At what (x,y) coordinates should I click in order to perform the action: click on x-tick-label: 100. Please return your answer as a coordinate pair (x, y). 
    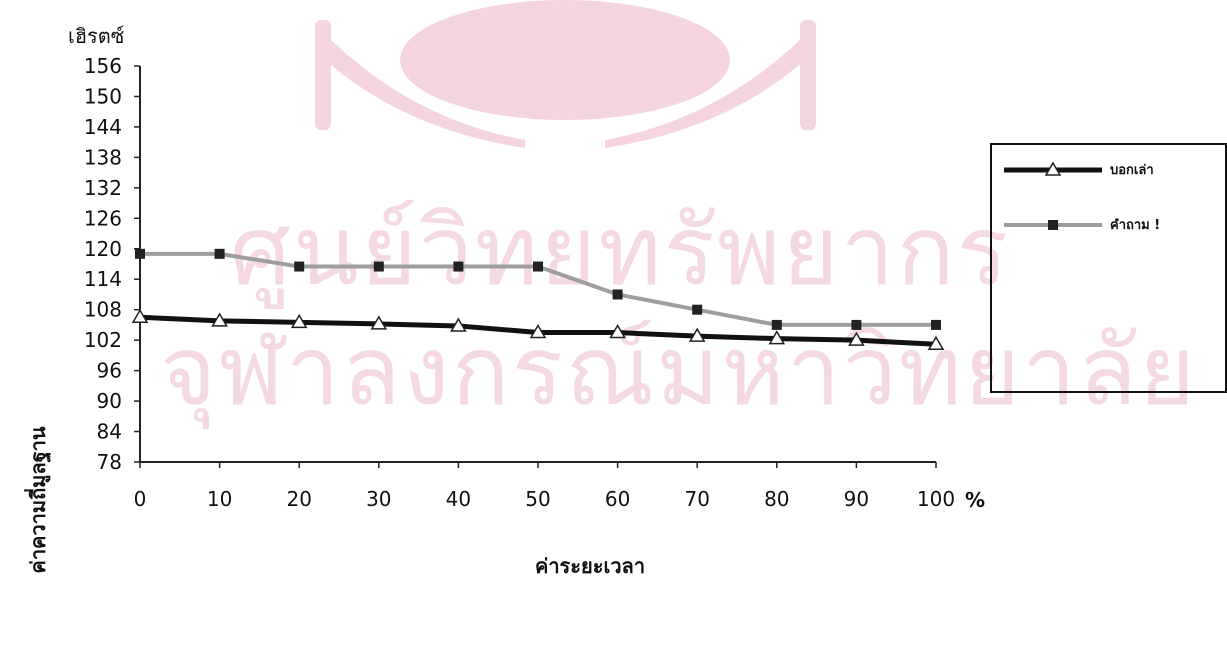
    Looking at the image, I should click on (936, 499).